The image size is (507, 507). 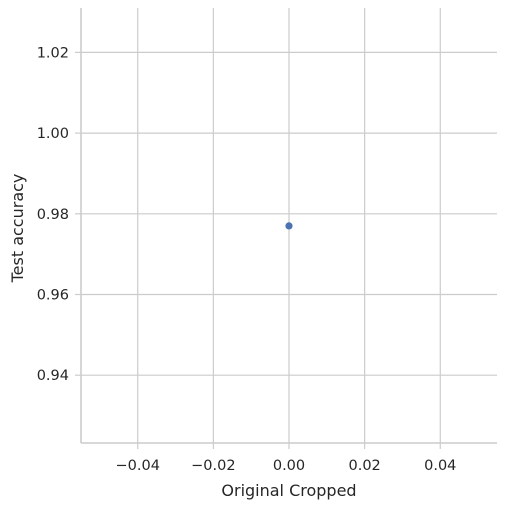 I want to click on x-tick-label: 0.02, so click(x=364, y=466).